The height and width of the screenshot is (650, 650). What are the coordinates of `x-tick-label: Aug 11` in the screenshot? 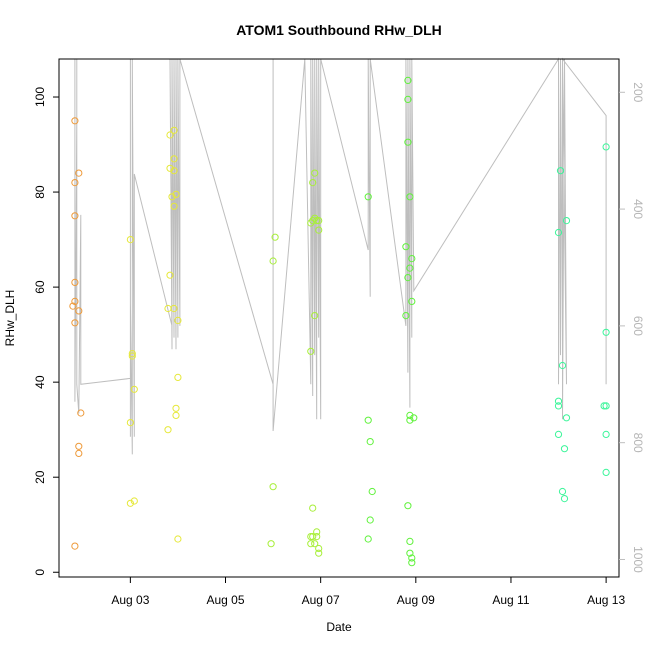 It's located at (510, 600).